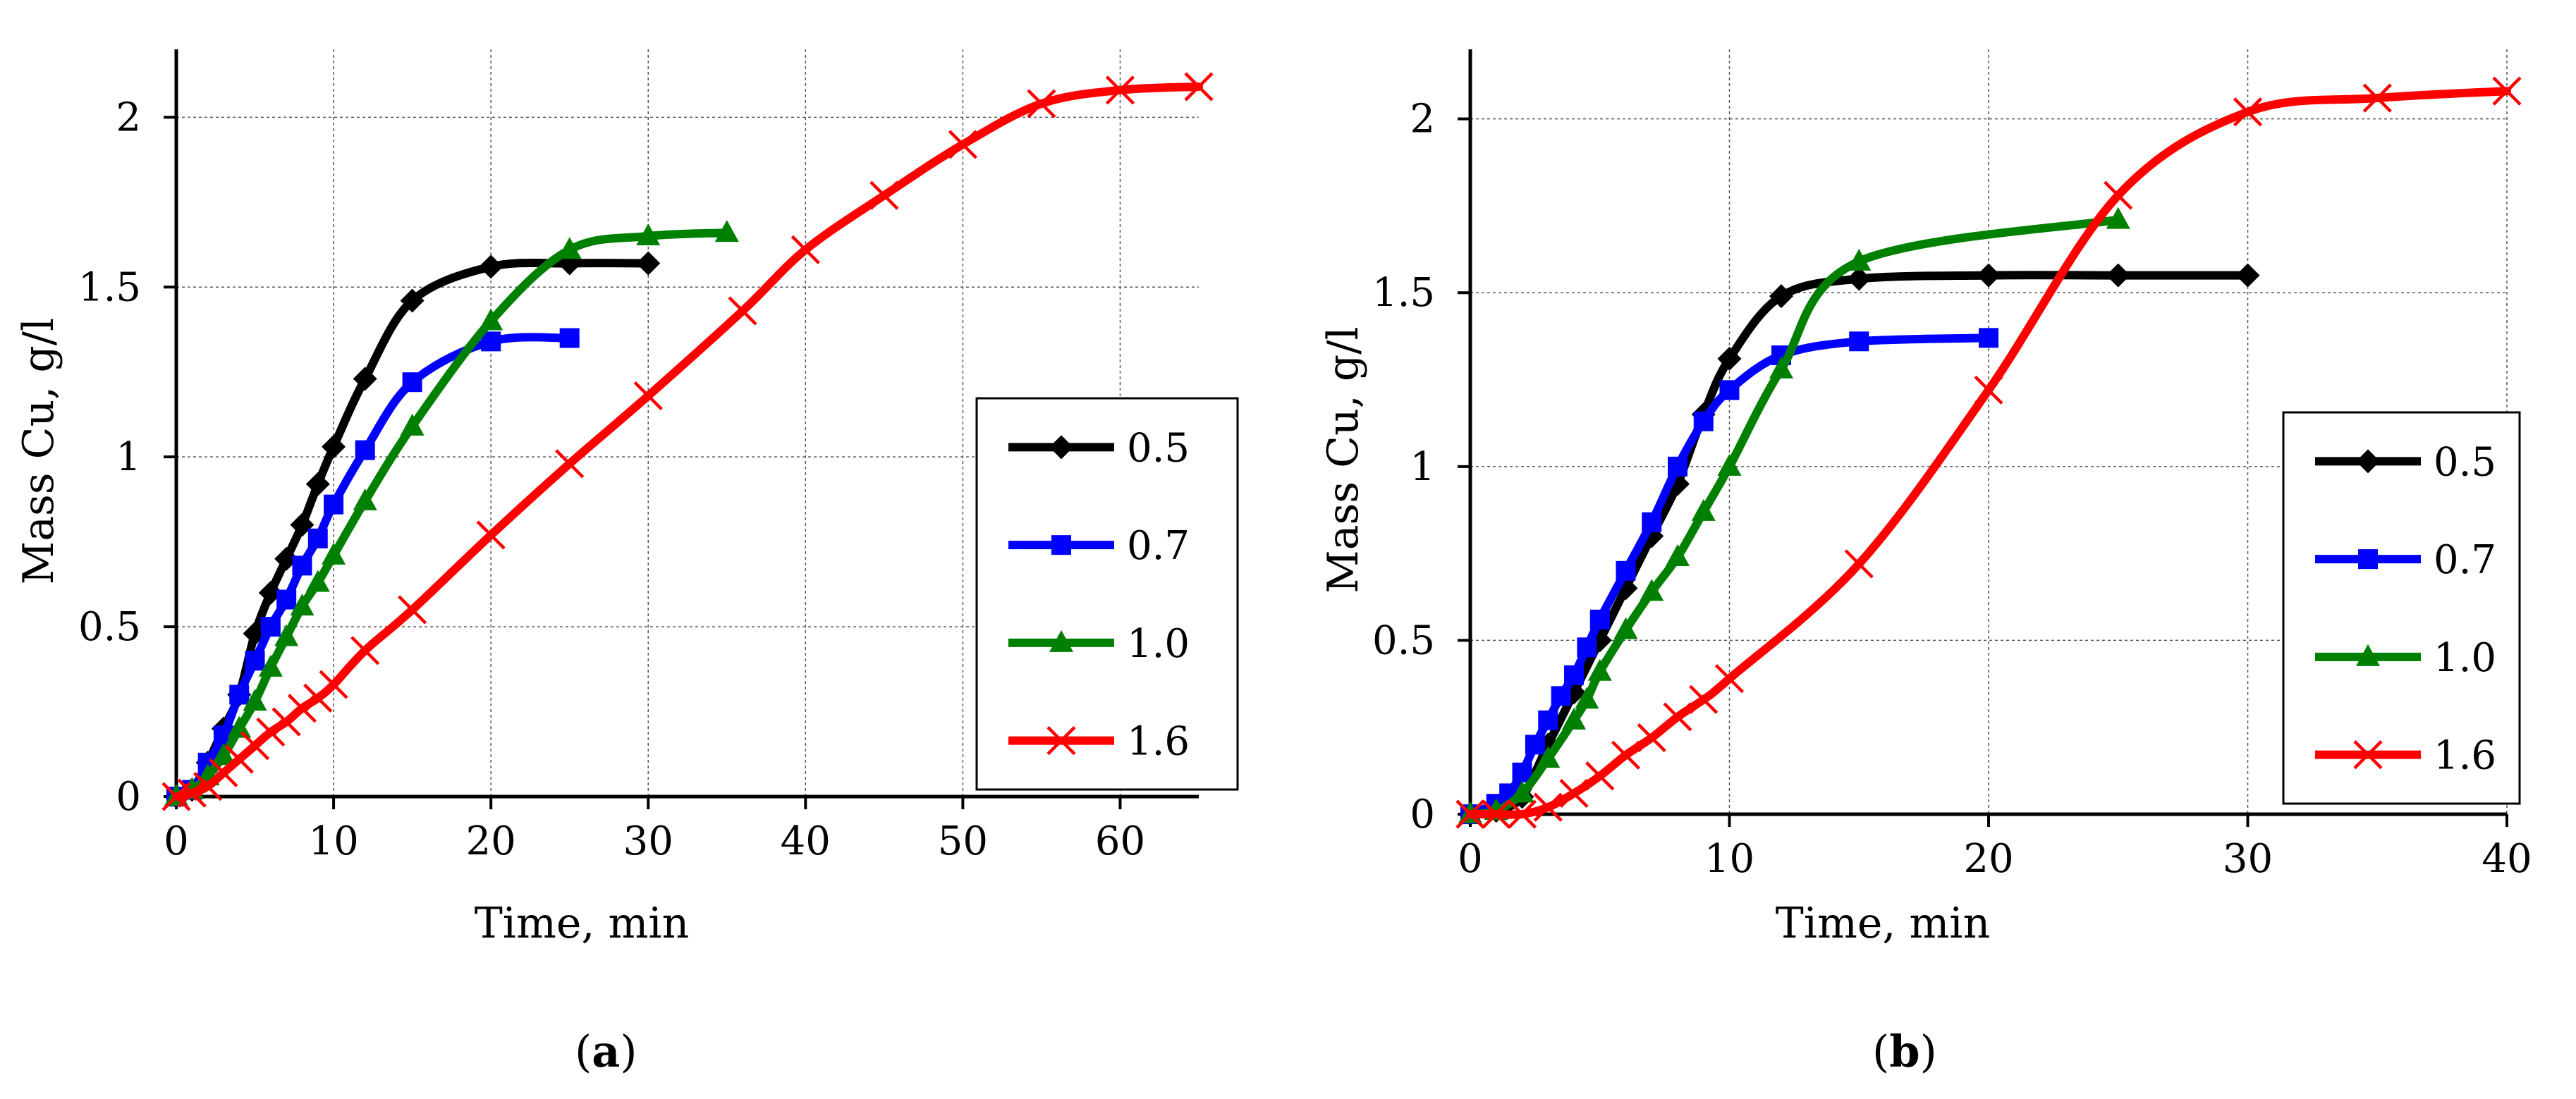 This screenshot has height=1099, width=2576. What do you see at coordinates (1905, 1051) in the screenshot?
I see `panel-label-b: (b)` at bounding box center [1905, 1051].